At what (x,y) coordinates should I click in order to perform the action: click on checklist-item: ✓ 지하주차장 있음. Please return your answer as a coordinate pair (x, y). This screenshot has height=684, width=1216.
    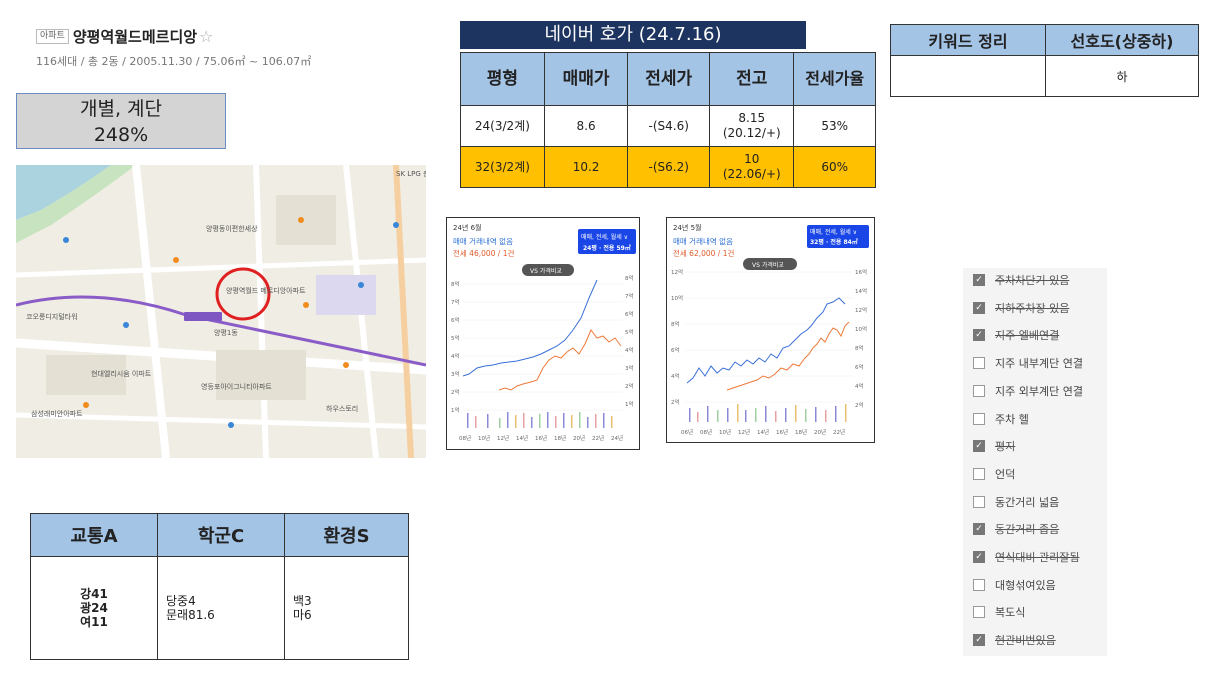
    Looking at the image, I should click on (1021, 308).